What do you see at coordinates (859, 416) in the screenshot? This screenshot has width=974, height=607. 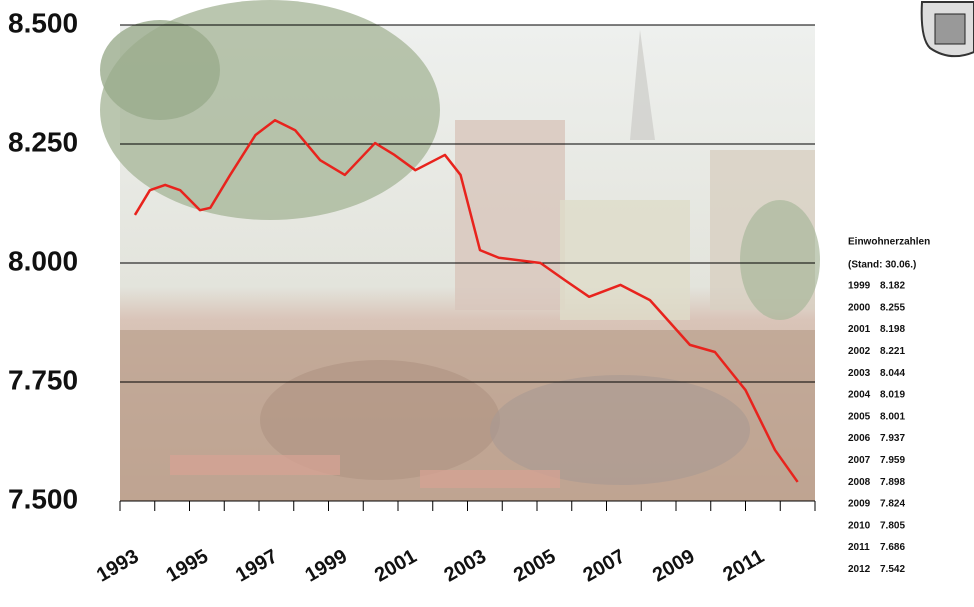 I see `table-year: 2005` at bounding box center [859, 416].